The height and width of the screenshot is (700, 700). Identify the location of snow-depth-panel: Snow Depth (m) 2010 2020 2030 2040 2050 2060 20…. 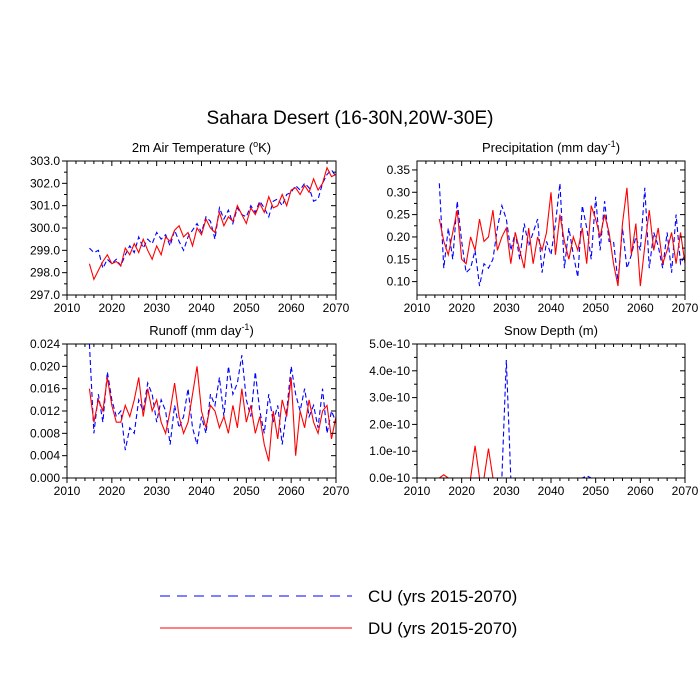
(533, 410).